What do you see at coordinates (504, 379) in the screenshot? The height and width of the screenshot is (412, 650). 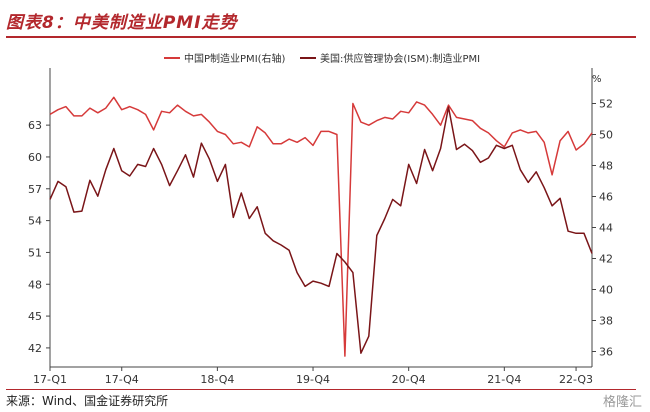 I see `x-tick-label: 21-Q4` at bounding box center [504, 379].